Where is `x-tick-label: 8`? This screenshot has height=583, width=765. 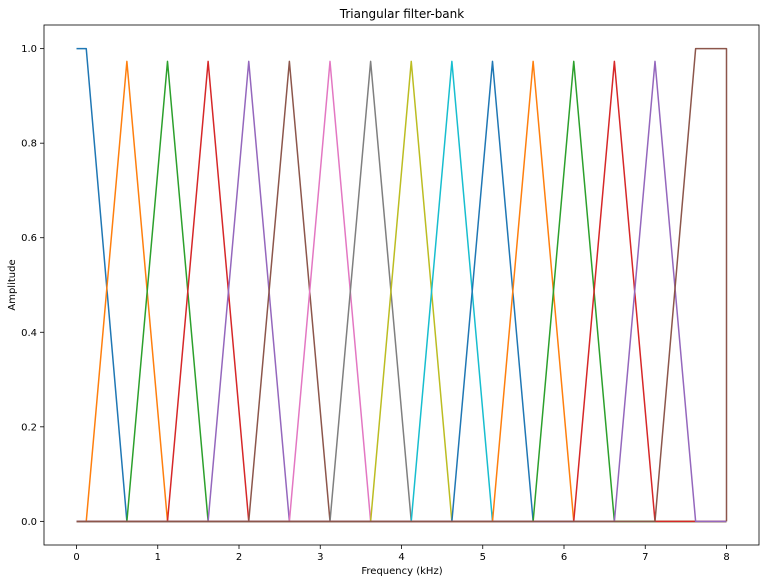 x-tick-label: 8 is located at coordinates (726, 557).